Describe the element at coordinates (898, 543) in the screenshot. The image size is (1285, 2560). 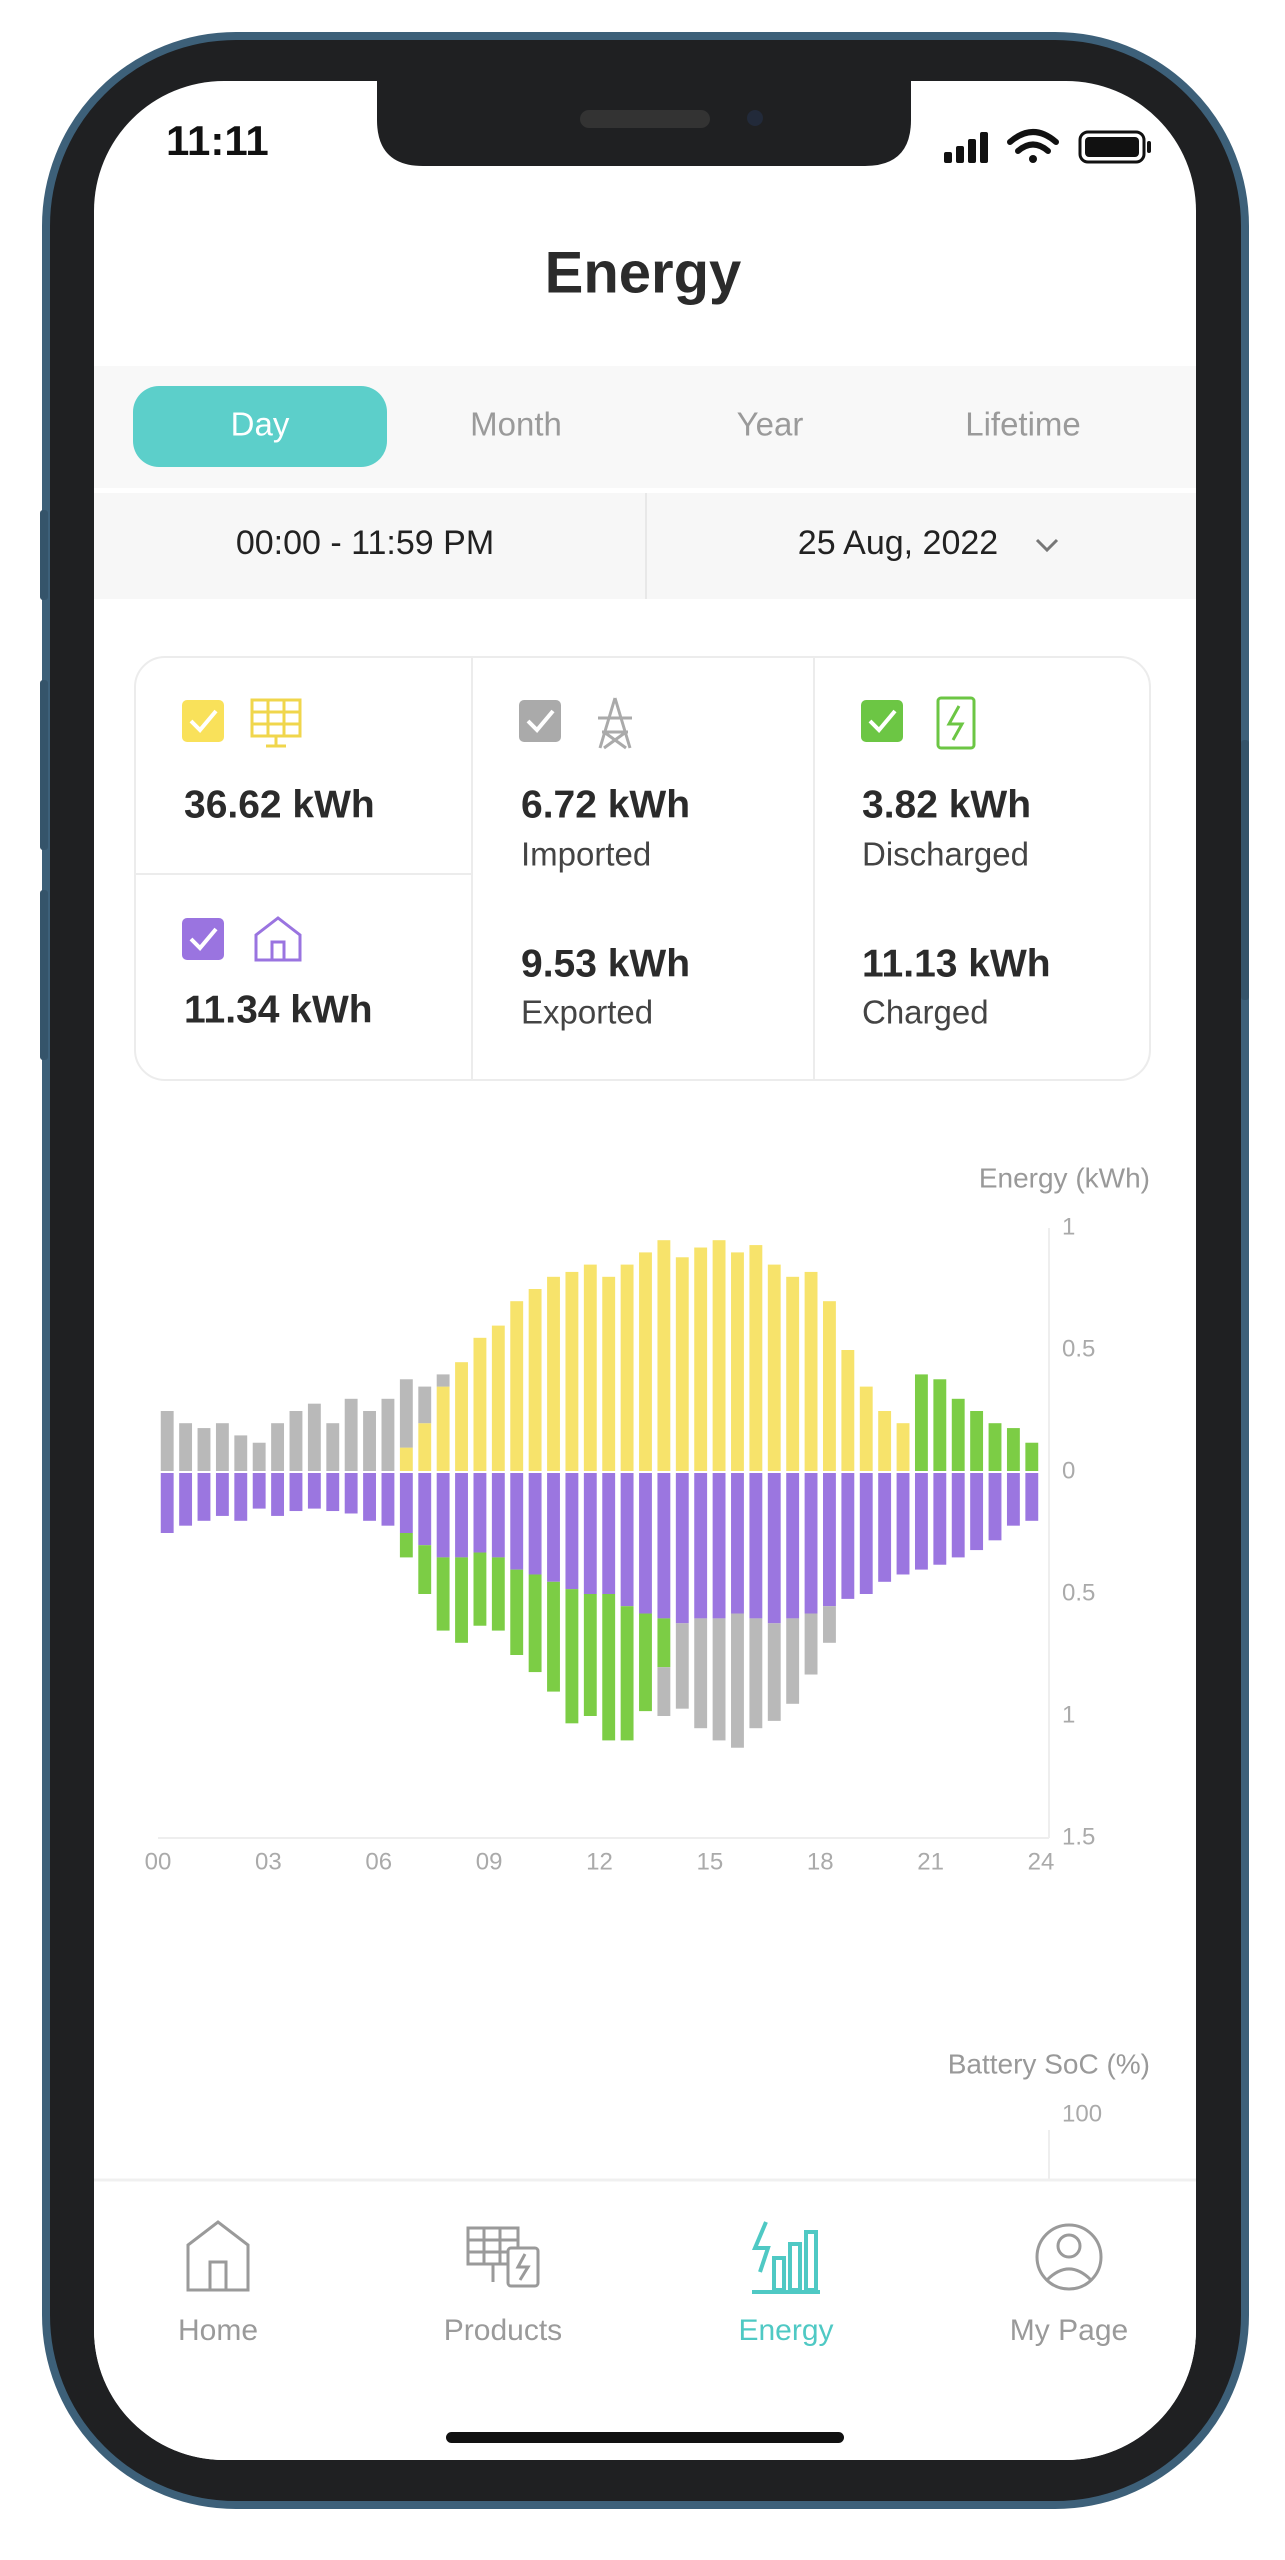
I see `date-picker: 25 Aug, 2022` at that location.